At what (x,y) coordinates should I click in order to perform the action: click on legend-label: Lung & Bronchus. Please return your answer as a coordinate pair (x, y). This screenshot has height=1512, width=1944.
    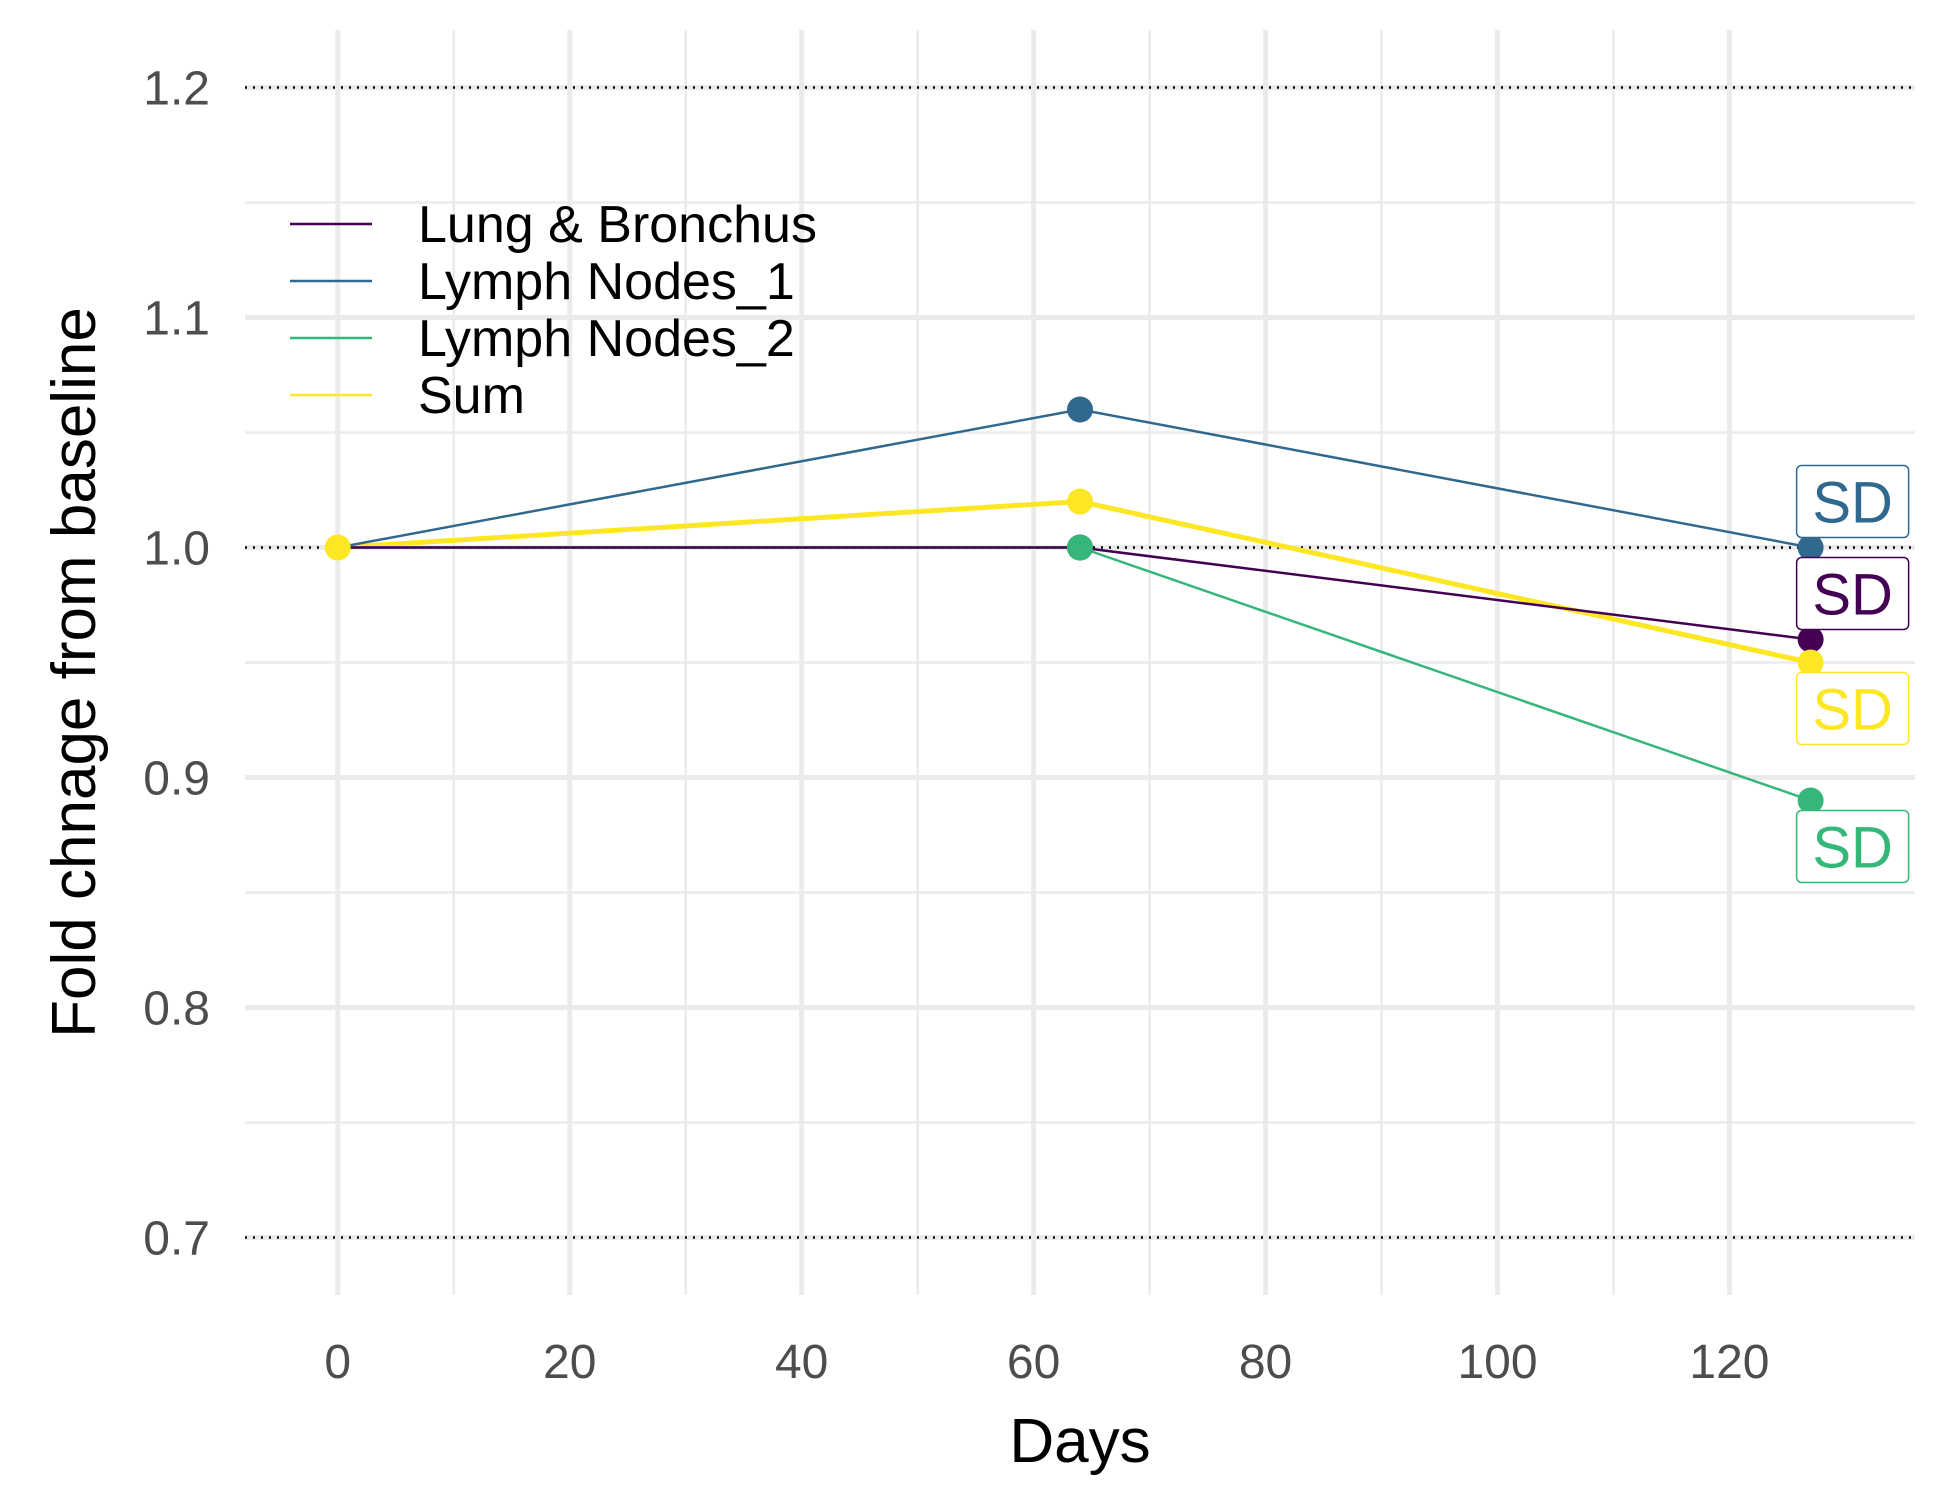
    Looking at the image, I should click on (617, 225).